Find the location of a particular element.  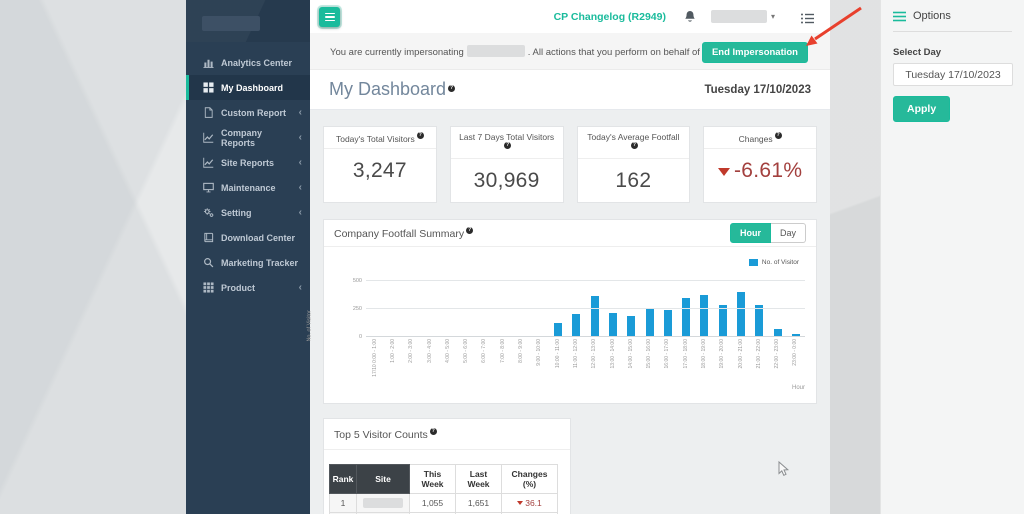

cell-last-week: 1,651 is located at coordinates (478, 503).